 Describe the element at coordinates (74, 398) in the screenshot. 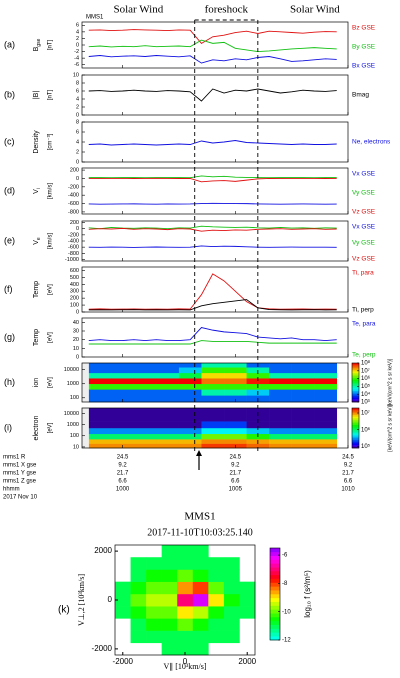

I see `y-tick-label: 100` at that location.